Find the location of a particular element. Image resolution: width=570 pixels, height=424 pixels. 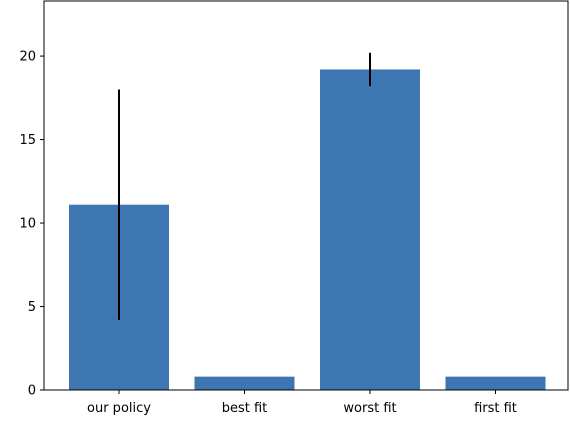

y-tick-label-2: 10 is located at coordinates (27, 224).